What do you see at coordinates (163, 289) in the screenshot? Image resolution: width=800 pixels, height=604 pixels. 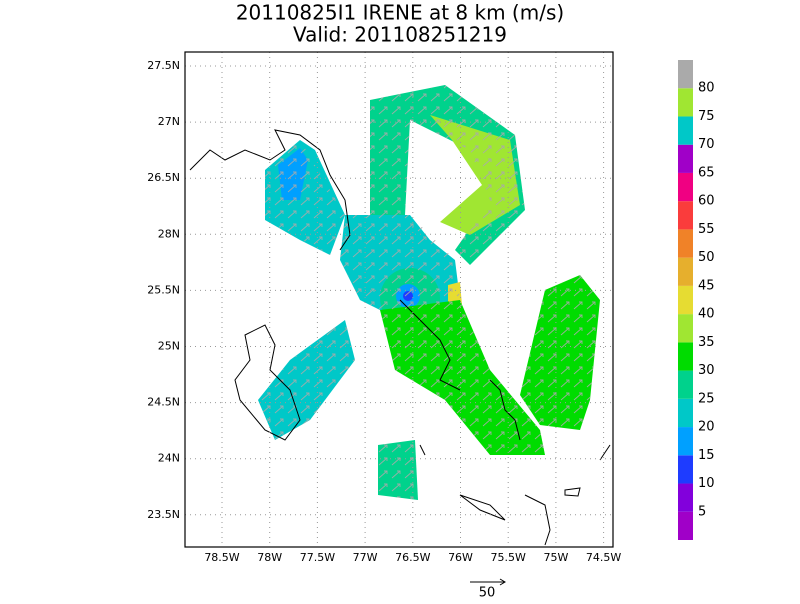 I see `lat-label: 25.5N` at bounding box center [163, 289].